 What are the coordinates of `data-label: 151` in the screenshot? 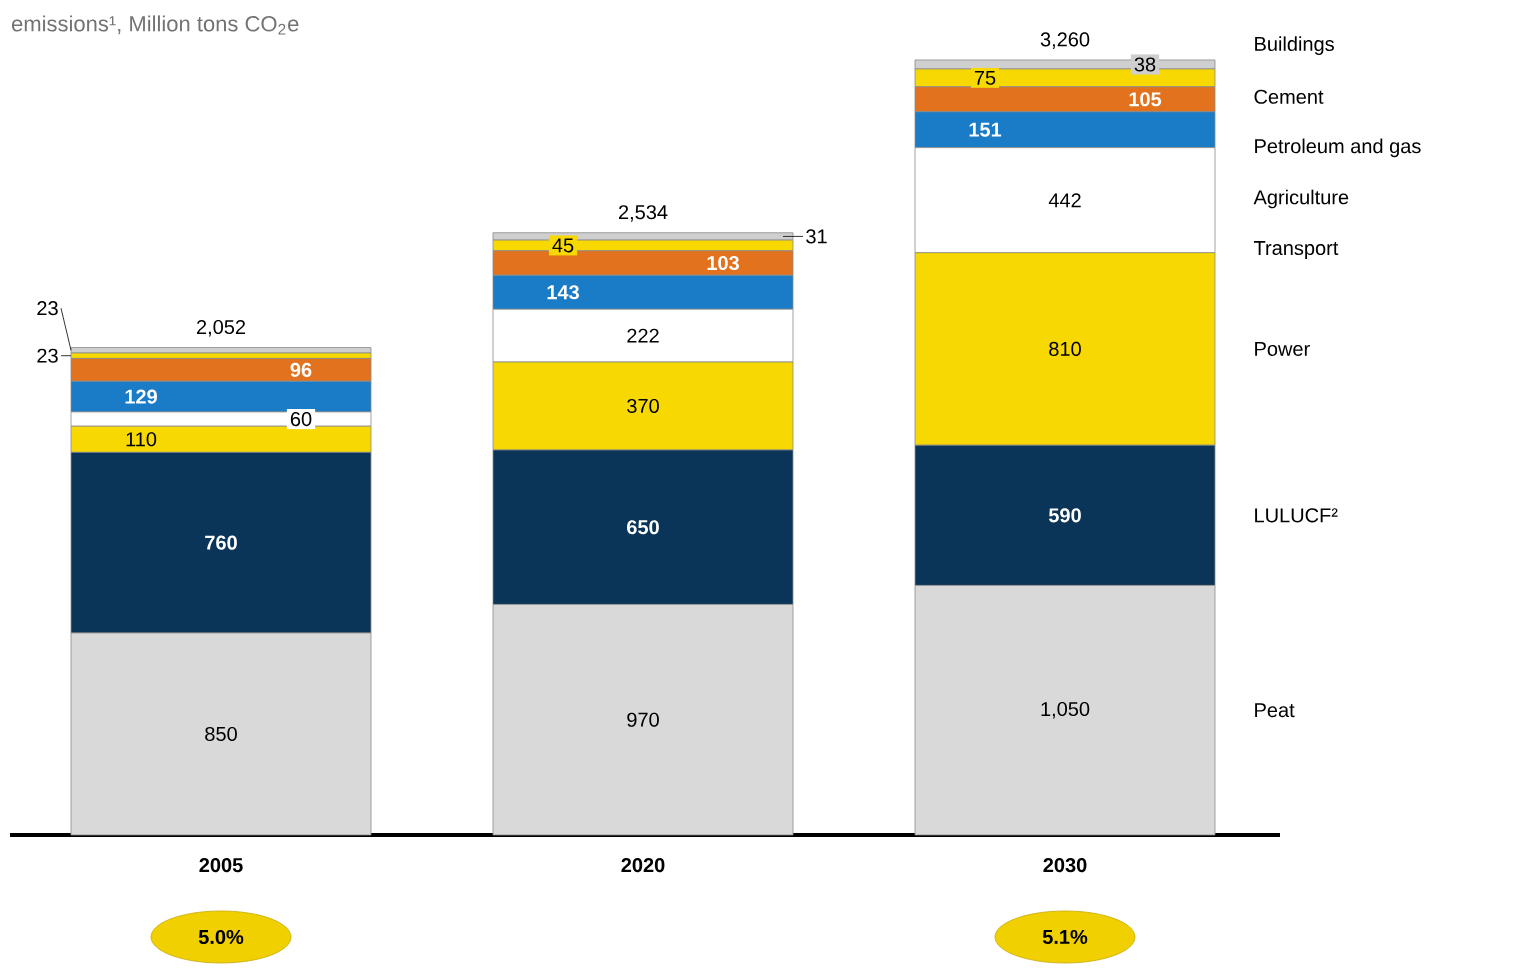 It's located at (985, 129).